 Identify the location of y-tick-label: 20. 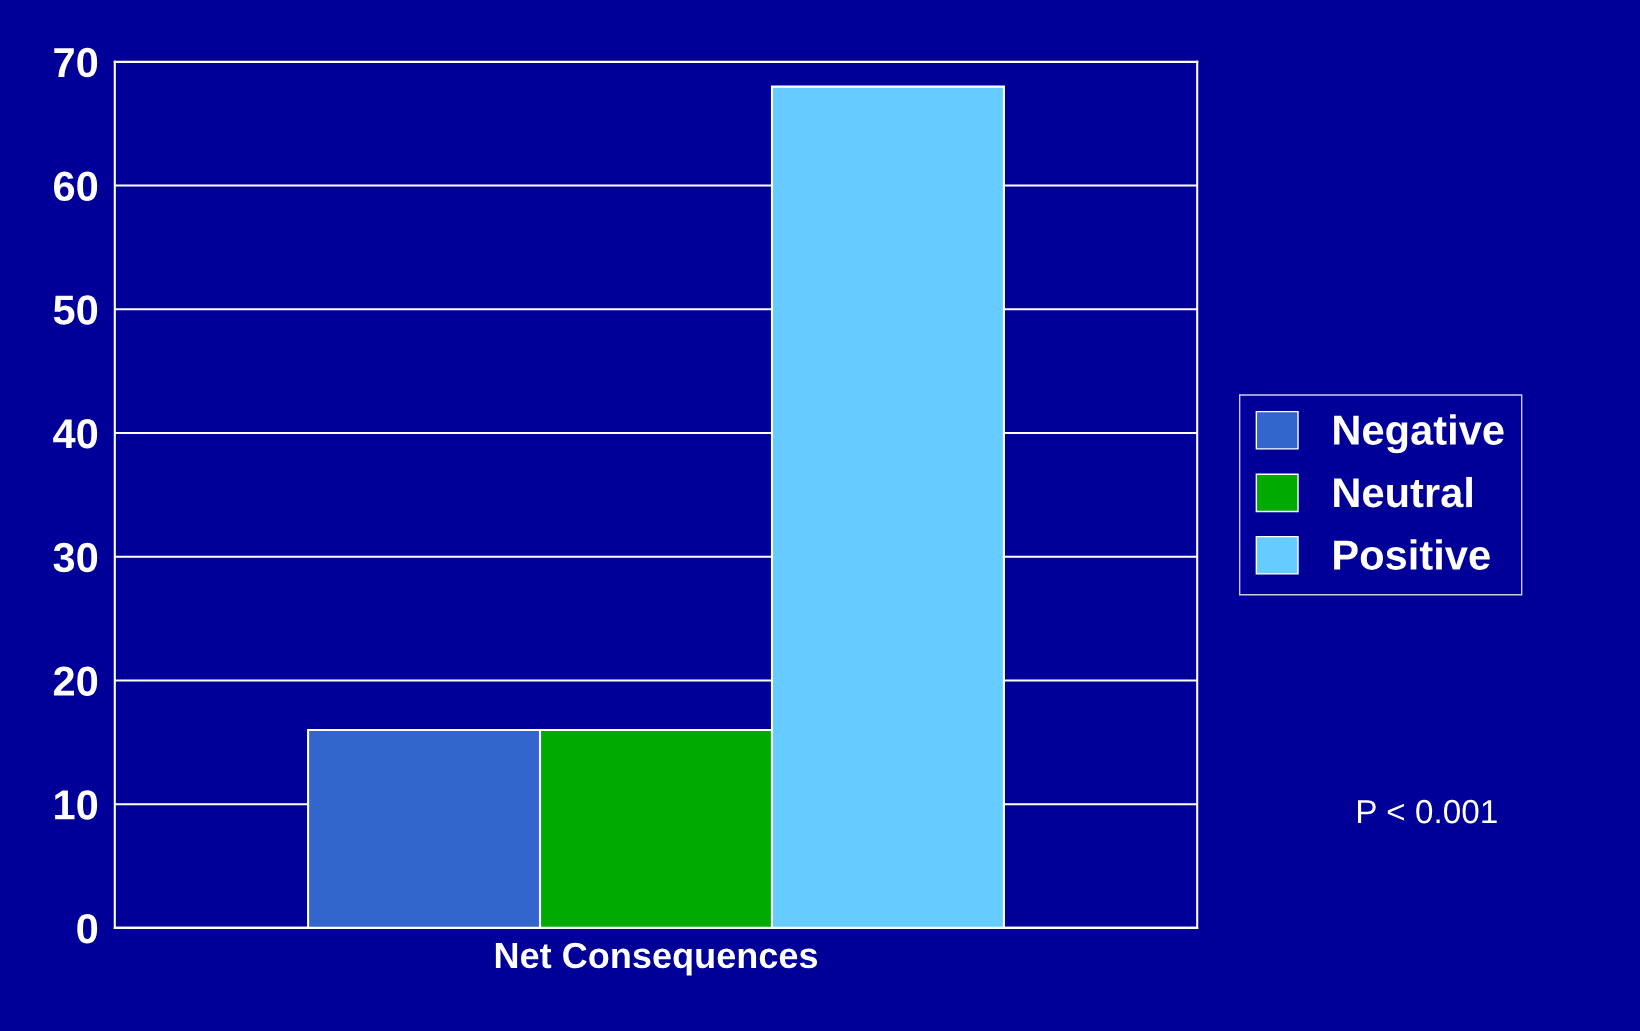
(75, 681).